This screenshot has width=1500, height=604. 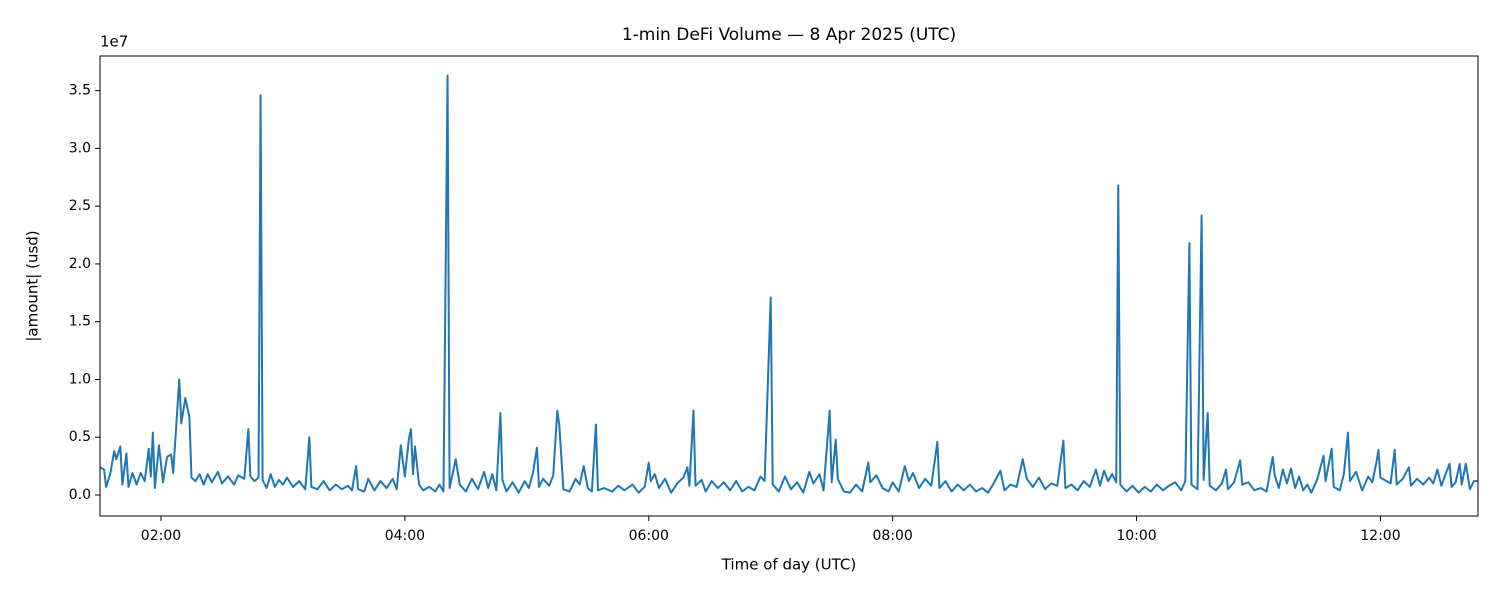 What do you see at coordinates (80, 495) in the screenshot?
I see `y-tick-label: 0.0` at bounding box center [80, 495].